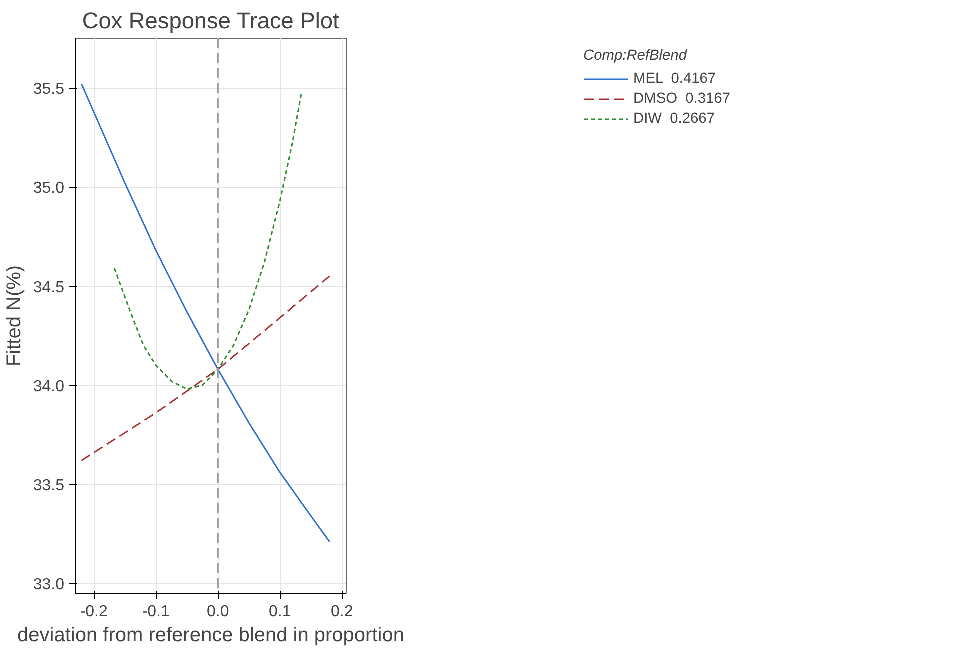  What do you see at coordinates (49, 387) in the screenshot?
I see `y-tick-label: 34.0` at bounding box center [49, 387].